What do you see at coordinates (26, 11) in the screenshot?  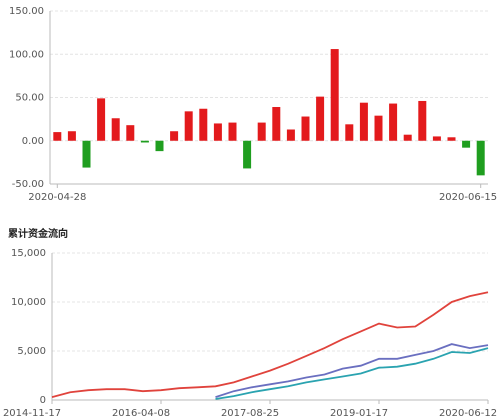 I see `y-tick-label: 150.00` at bounding box center [26, 11].